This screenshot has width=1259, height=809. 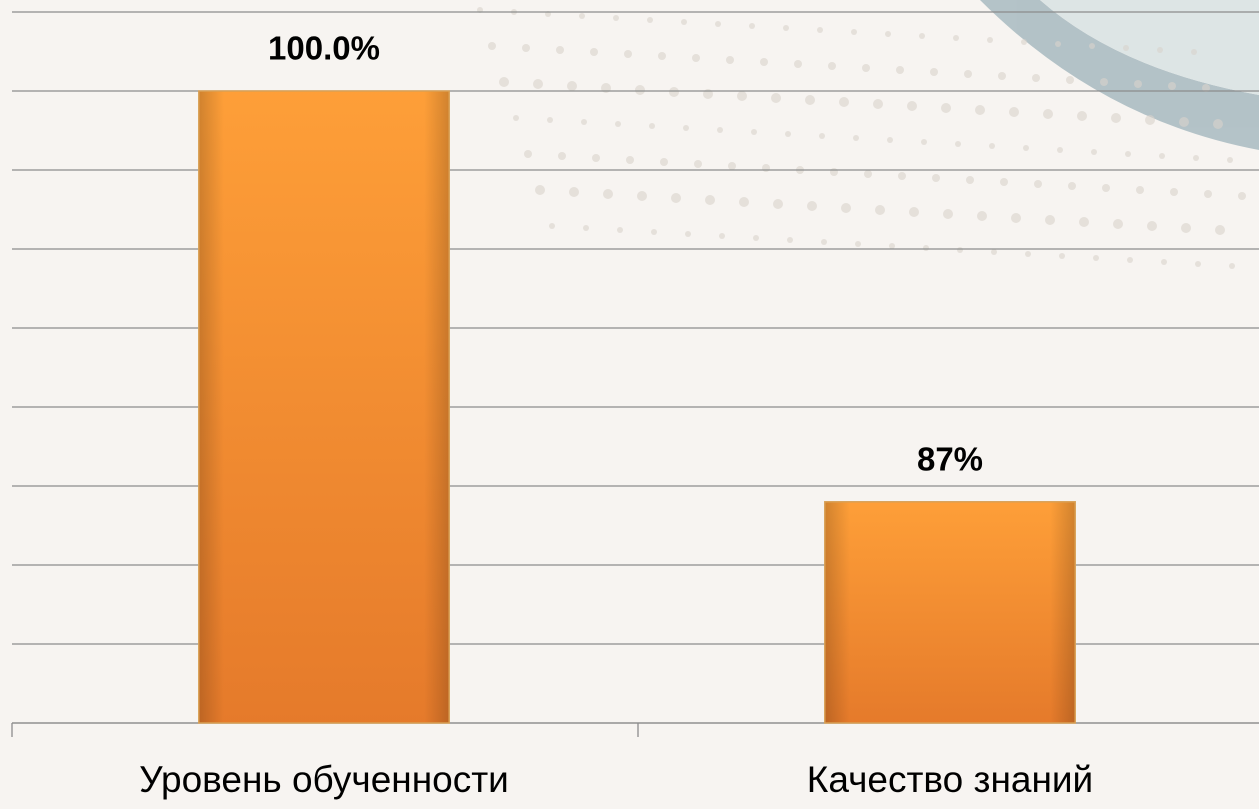 What do you see at coordinates (1119, 75) in the screenshot?
I see `decoration` at bounding box center [1119, 75].